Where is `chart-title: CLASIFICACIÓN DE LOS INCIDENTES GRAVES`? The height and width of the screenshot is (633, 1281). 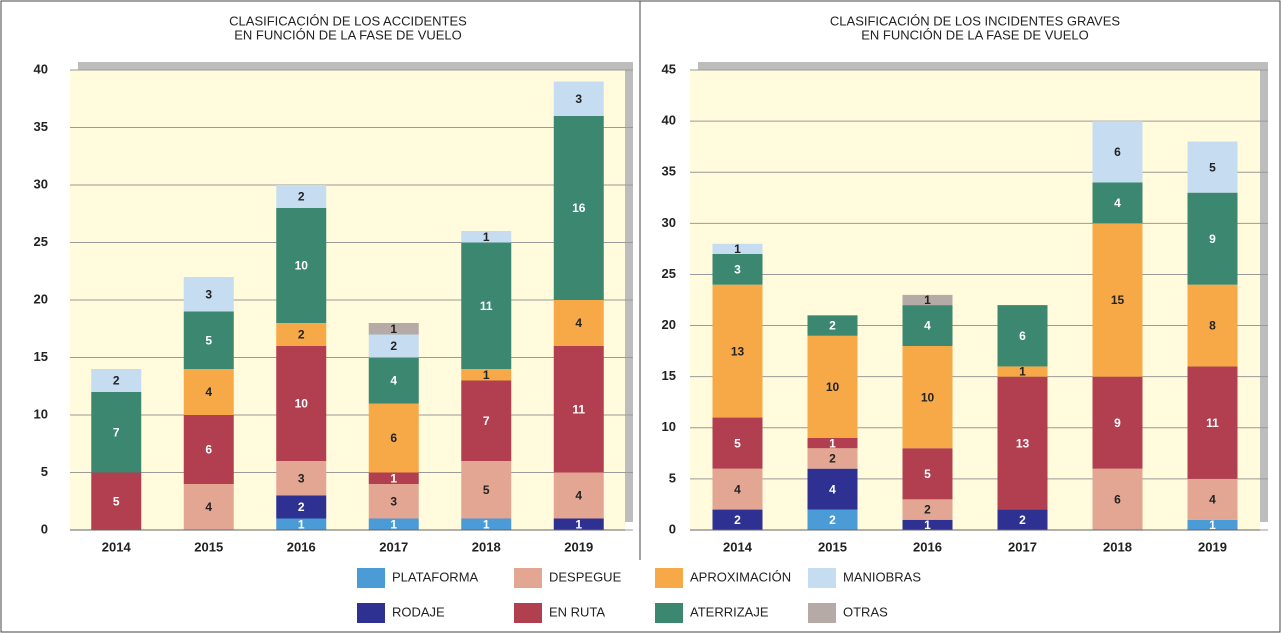 chart-title: CLASIFICACIÓN DE LOS INCIDENTES GRAVES is located at coordinates (975, 20).